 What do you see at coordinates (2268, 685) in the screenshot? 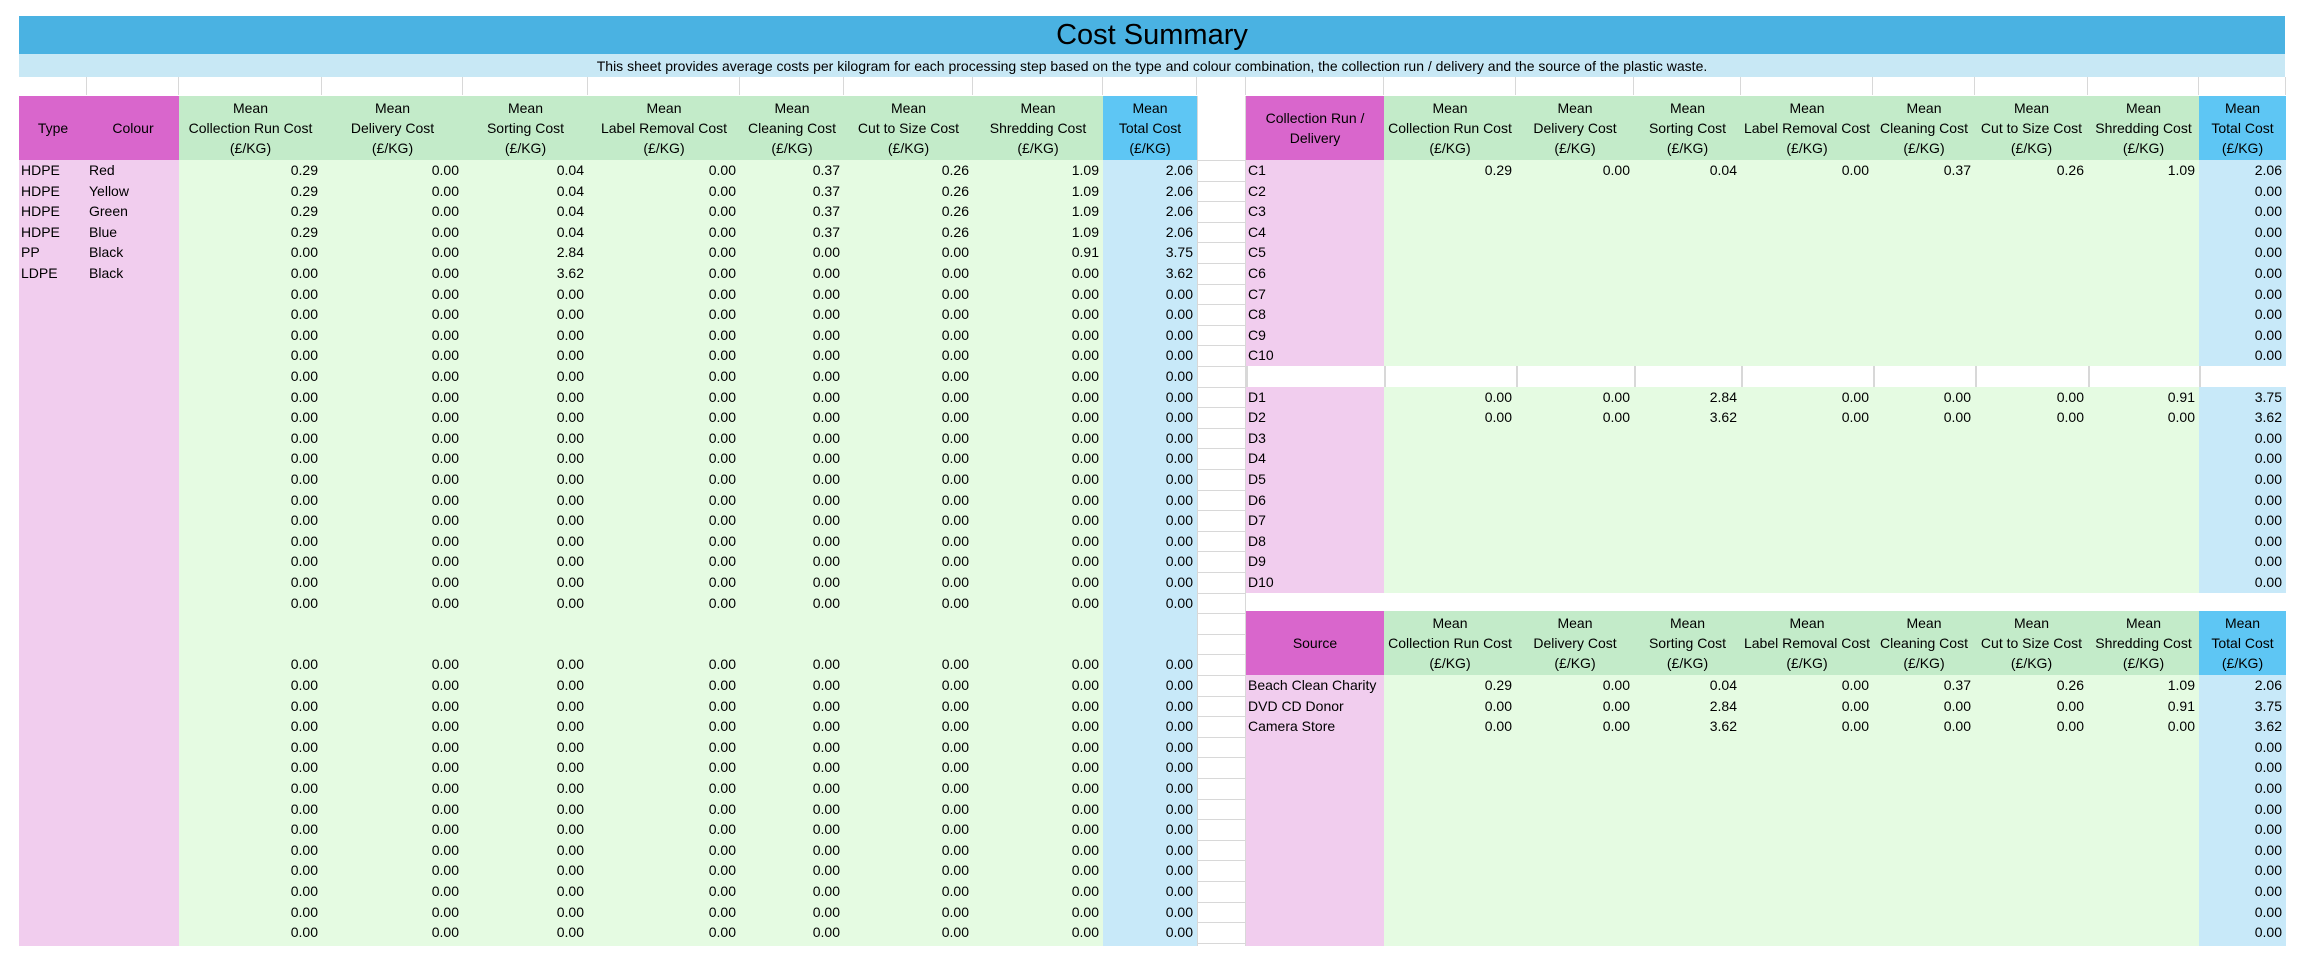
I see `total-value-cell: 2.06` at bounding box center [2268, 685].